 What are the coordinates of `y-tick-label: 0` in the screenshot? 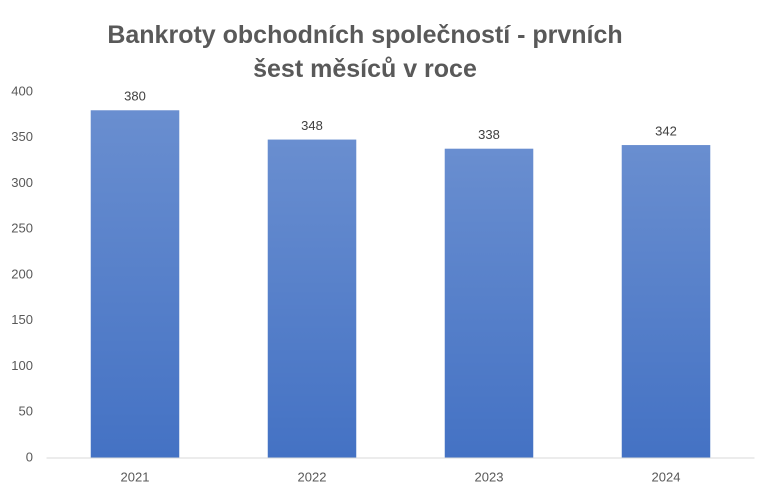 It's located at (29, 456).